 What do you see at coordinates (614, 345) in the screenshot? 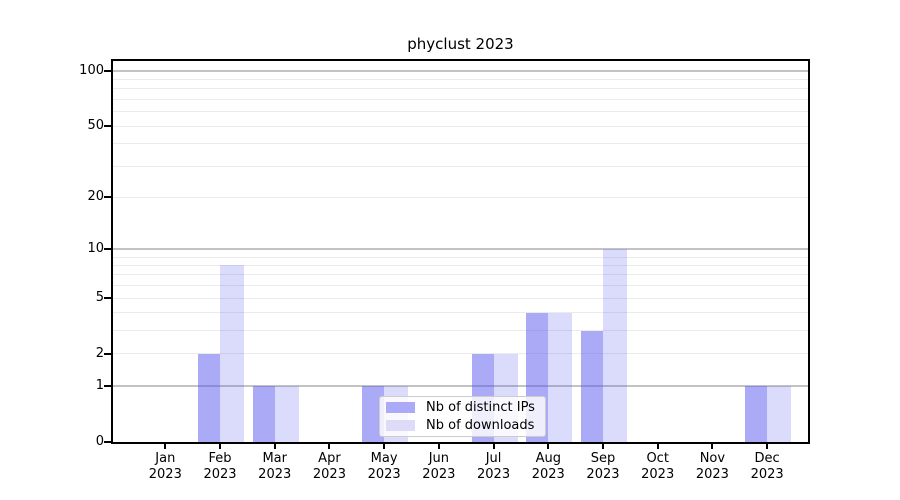
I see `bar-downloads-sep` at bounding box center [614, 345].